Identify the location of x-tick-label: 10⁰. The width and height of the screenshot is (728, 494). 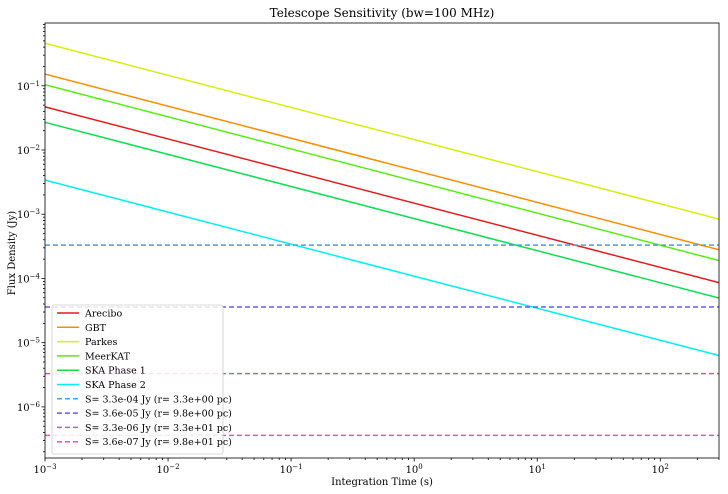
(414, 469).